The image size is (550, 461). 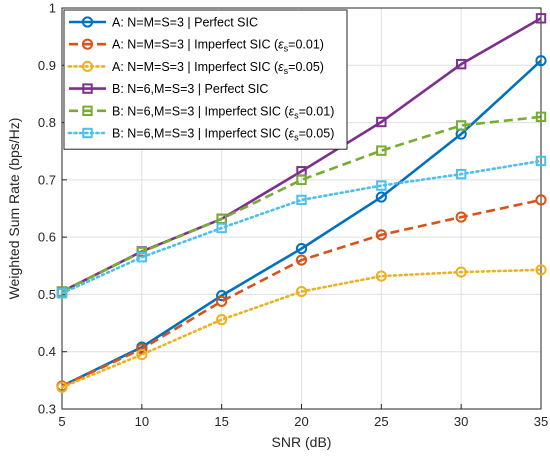 I want to click on legend-label: A: N=M=S=3 | Imperfect SIC (εs=0.05), so click(x=218, y=68).